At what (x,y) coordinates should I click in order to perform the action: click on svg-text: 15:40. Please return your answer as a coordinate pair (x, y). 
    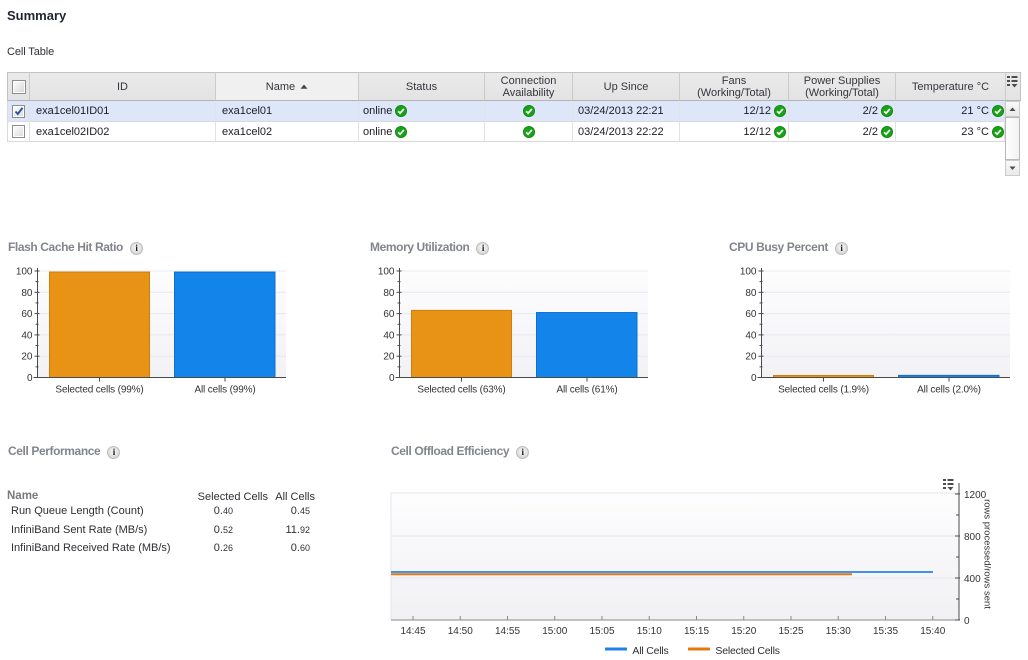
    Looking at the image, I should click on (932, 631).